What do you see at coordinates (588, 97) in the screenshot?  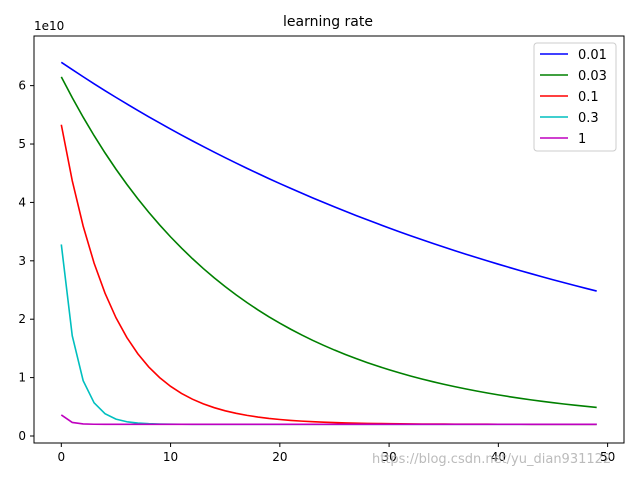 I see `legend-label: 0.1` at bounding box center [588, 97].